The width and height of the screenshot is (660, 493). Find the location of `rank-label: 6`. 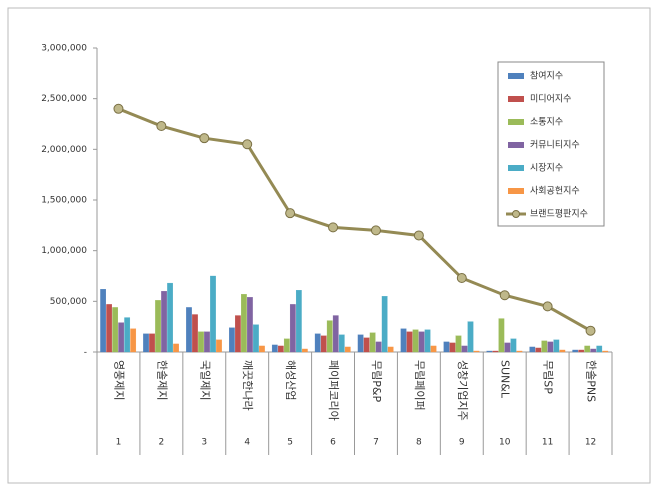

rank-label: 6 is located at coordinates (333, 443).